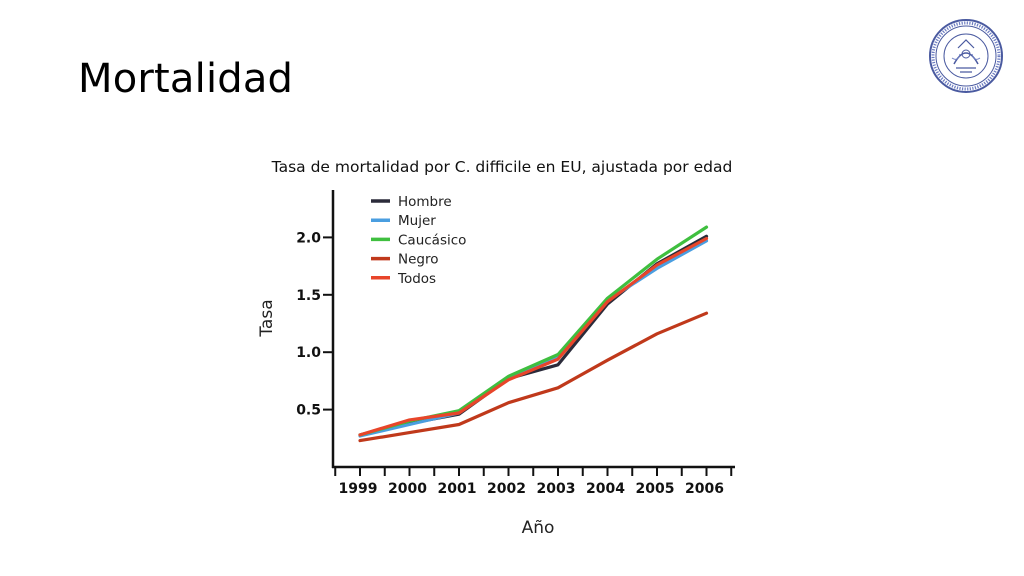 The height and width of the screenshot is (576, 1024). Describe the element at coordinates (605, 489) in the screenshot. I see `x-tick-label: 2004` at that location.